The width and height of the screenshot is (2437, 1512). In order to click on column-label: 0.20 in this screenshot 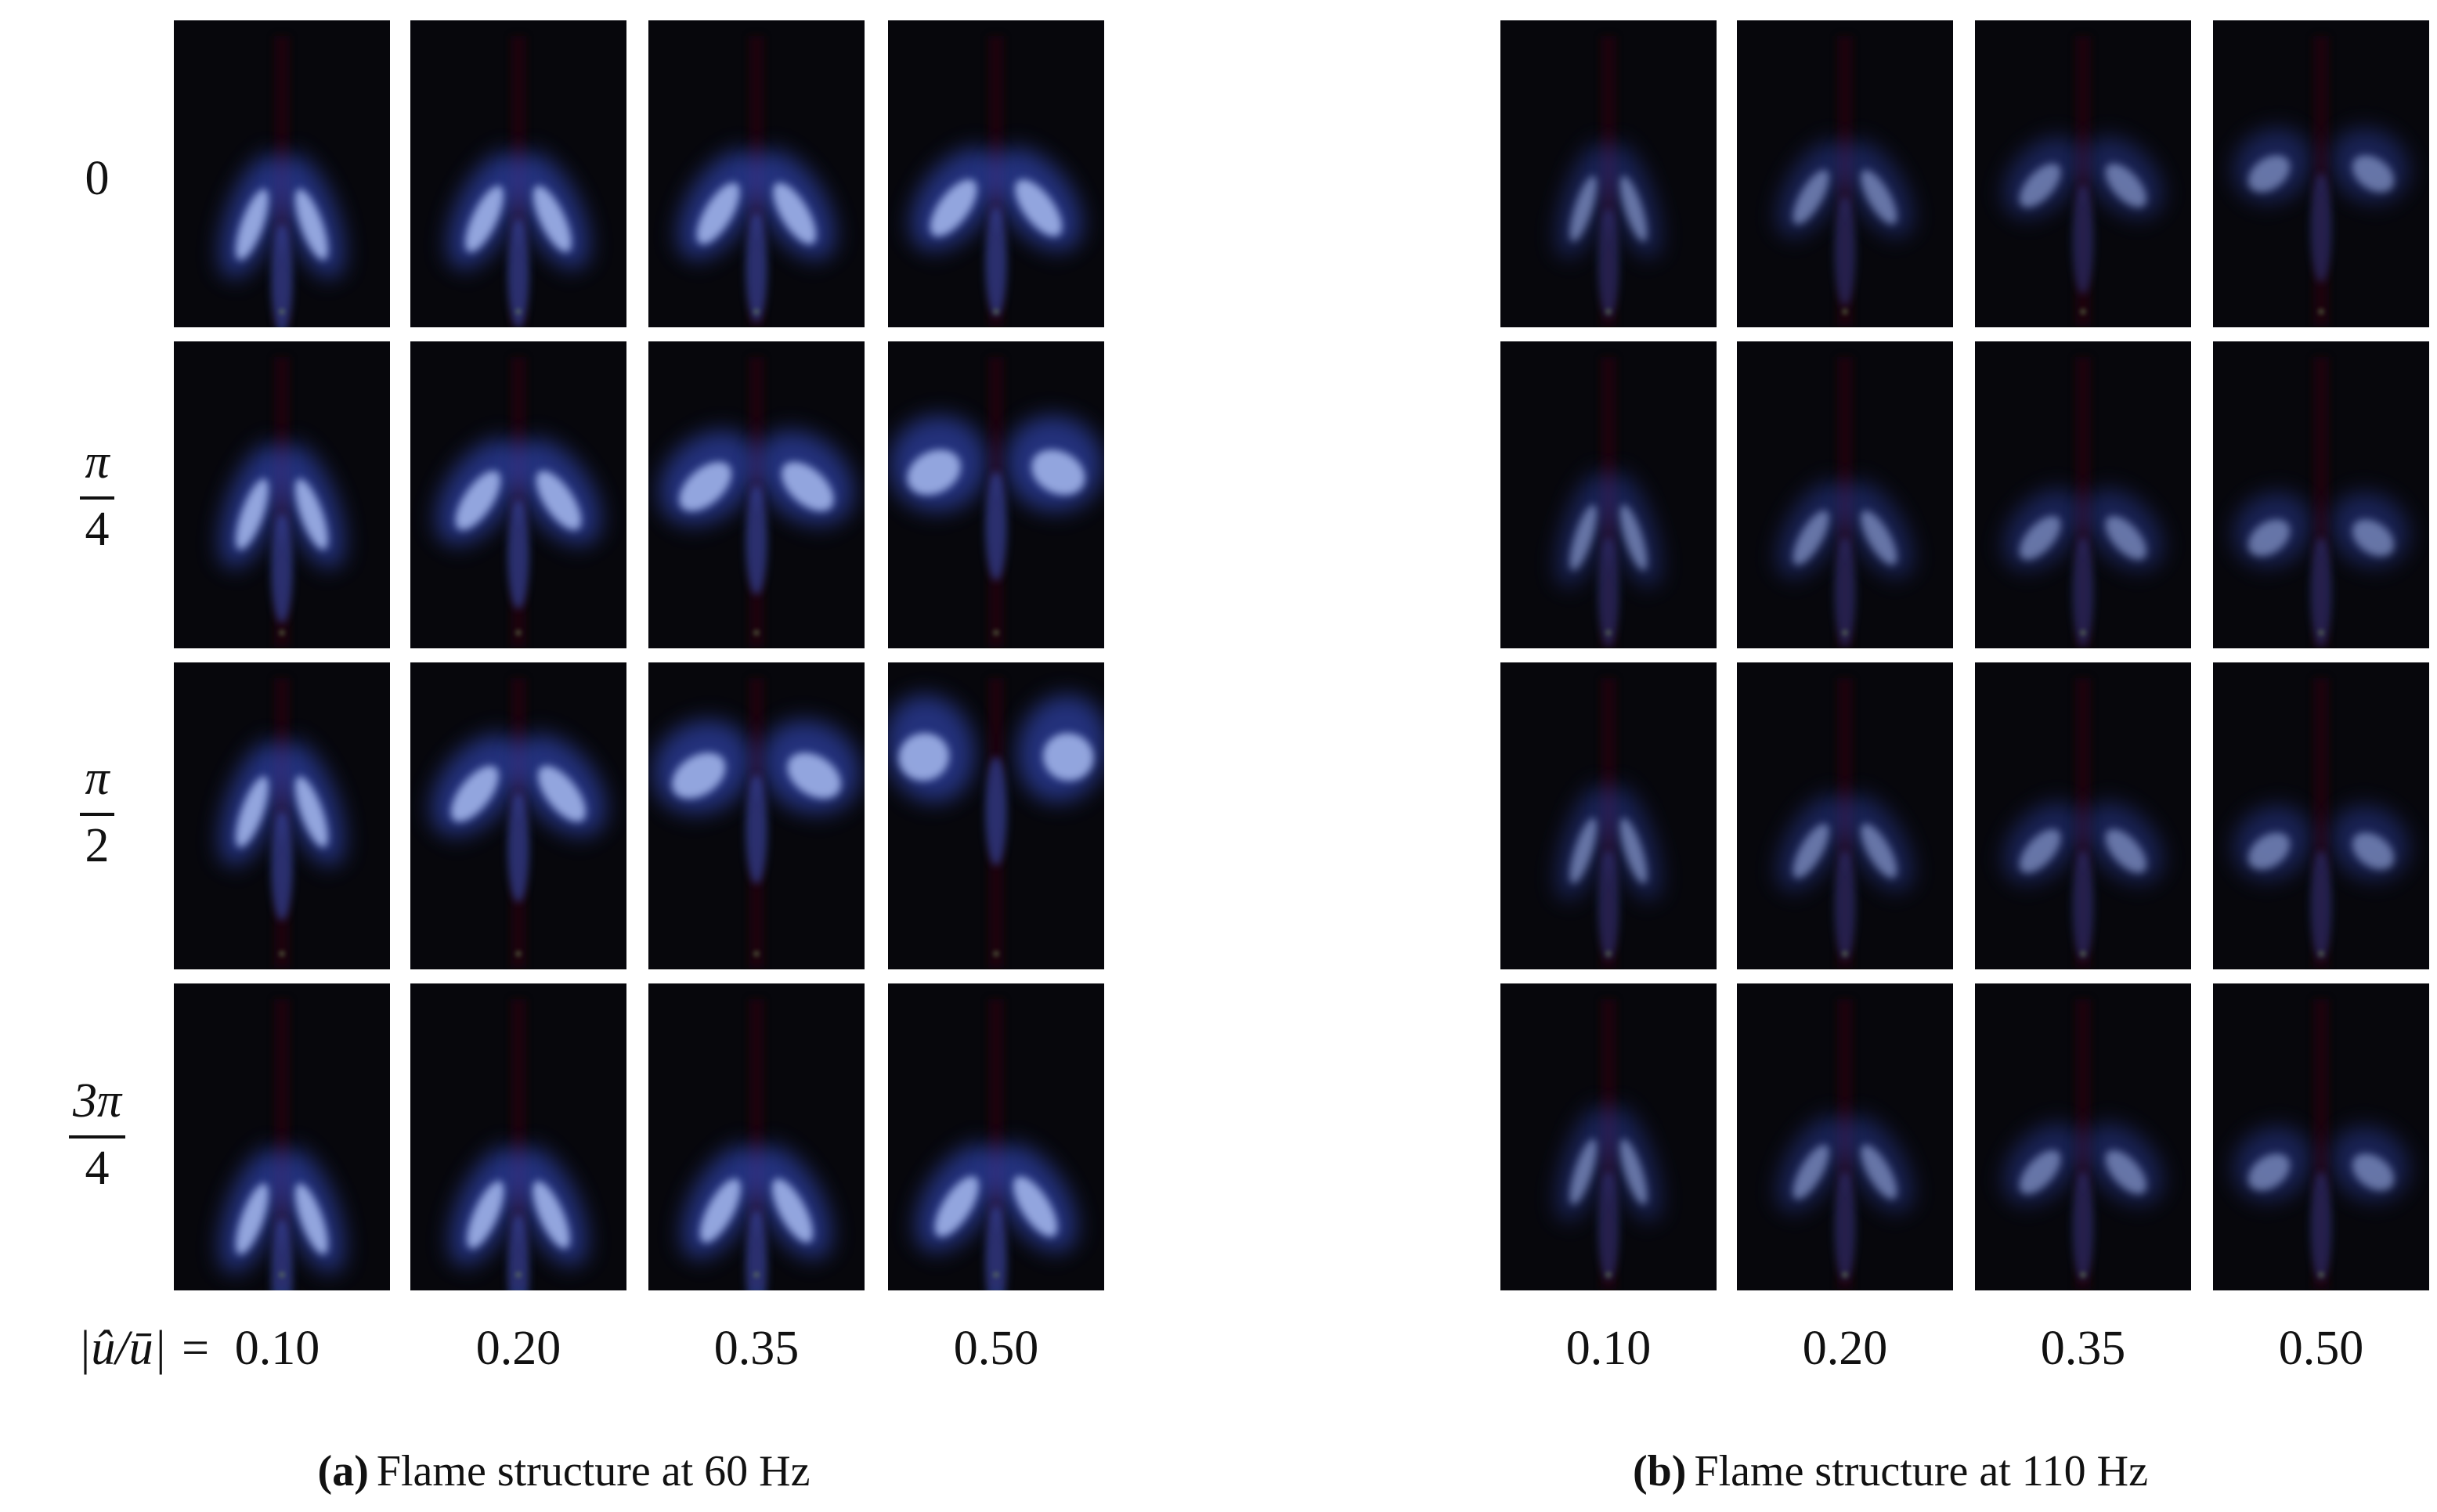, I will do `click(518, 1348)`.